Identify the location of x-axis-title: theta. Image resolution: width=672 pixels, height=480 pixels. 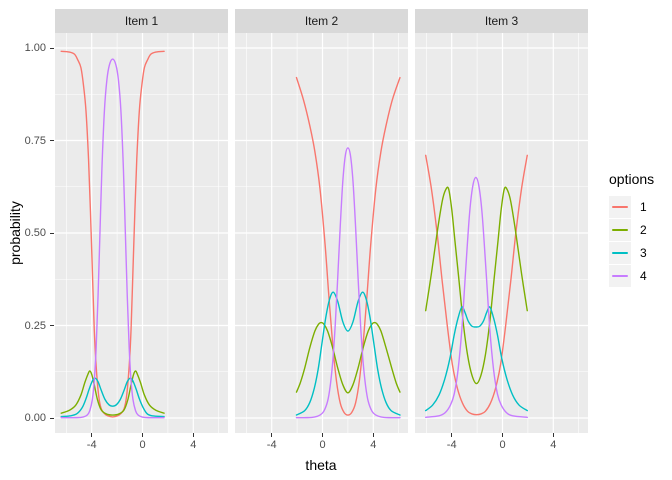
(321, 465).